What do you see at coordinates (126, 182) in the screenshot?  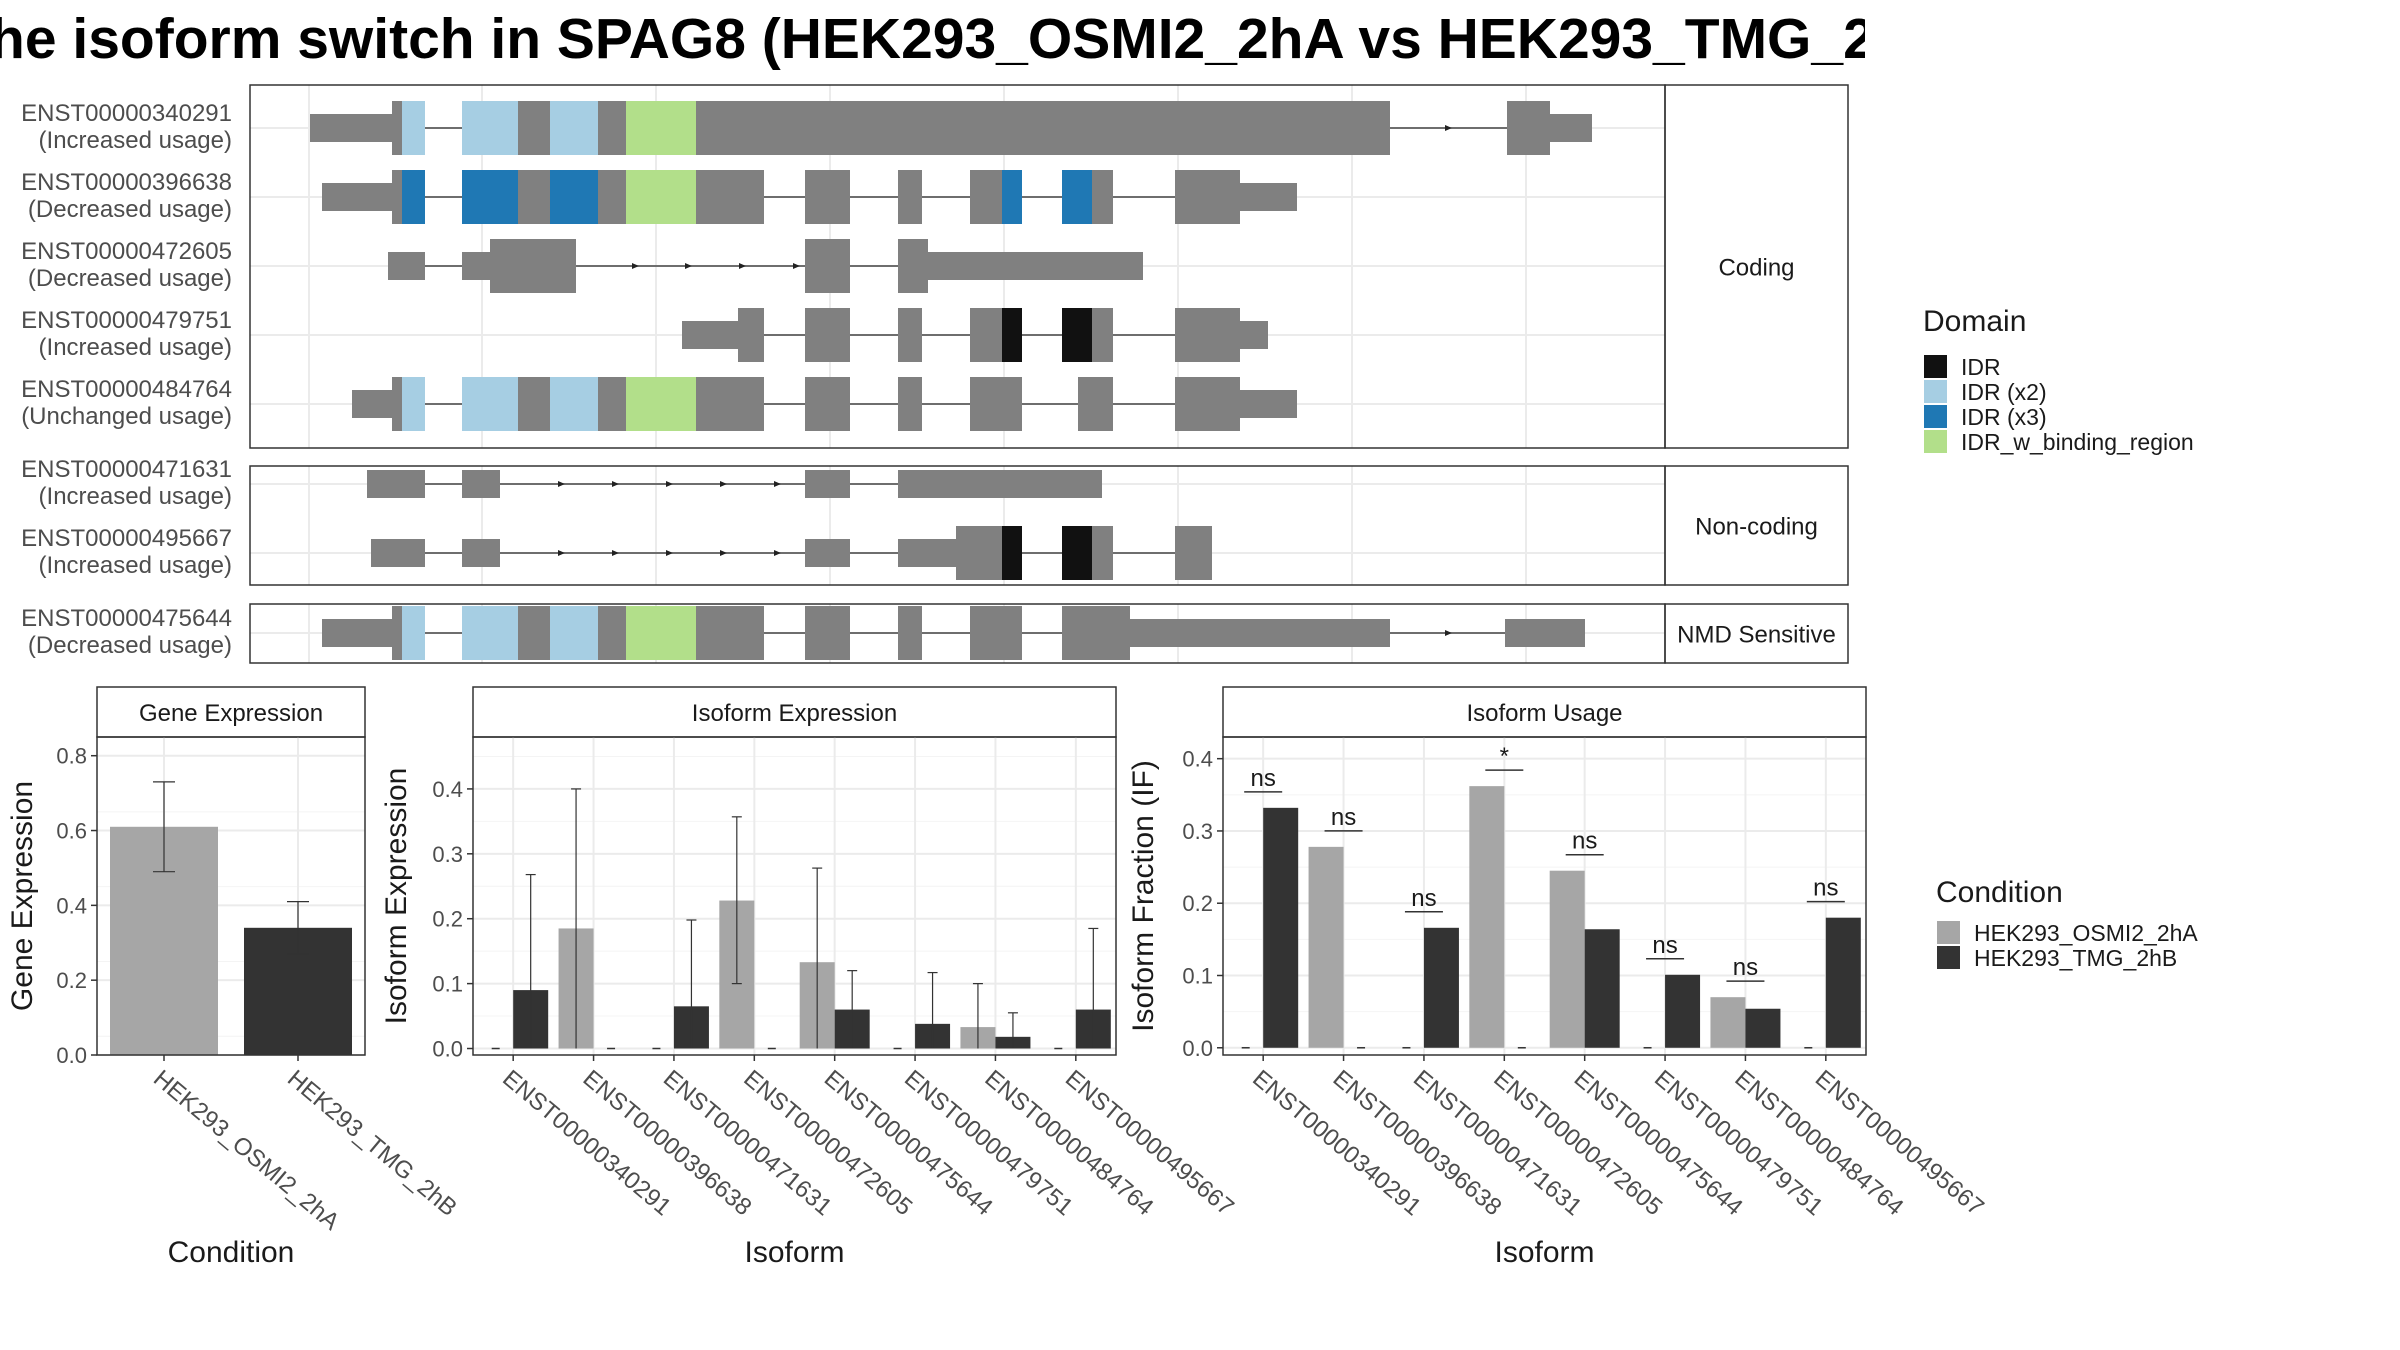 I see `transcript-id-label: ENST00000396638` at bounding box center [126, 182].